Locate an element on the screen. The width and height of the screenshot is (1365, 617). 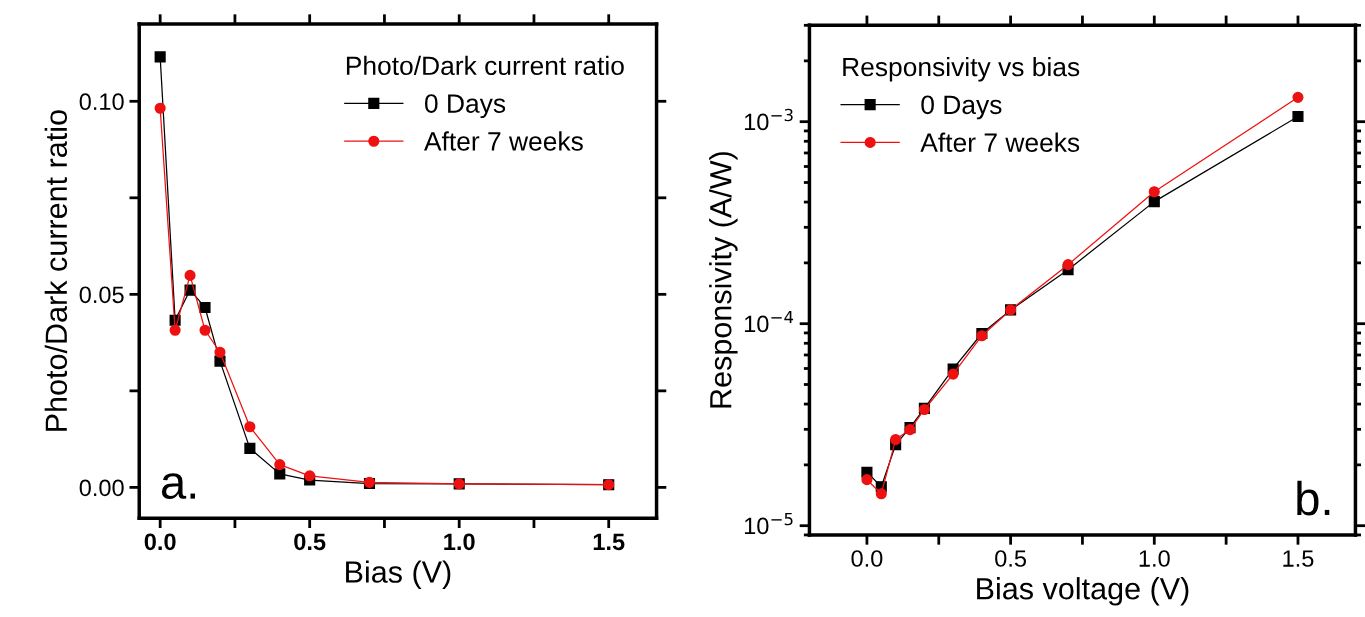
legend-title: Responsivity vs bias is located at coordinates (961, 69).